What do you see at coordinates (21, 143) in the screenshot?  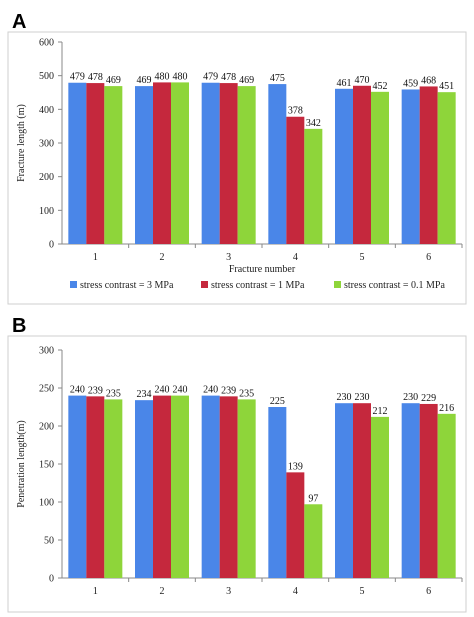 I see `y-axis-label: Fracture length (m)` at bounding box center [21, 143].